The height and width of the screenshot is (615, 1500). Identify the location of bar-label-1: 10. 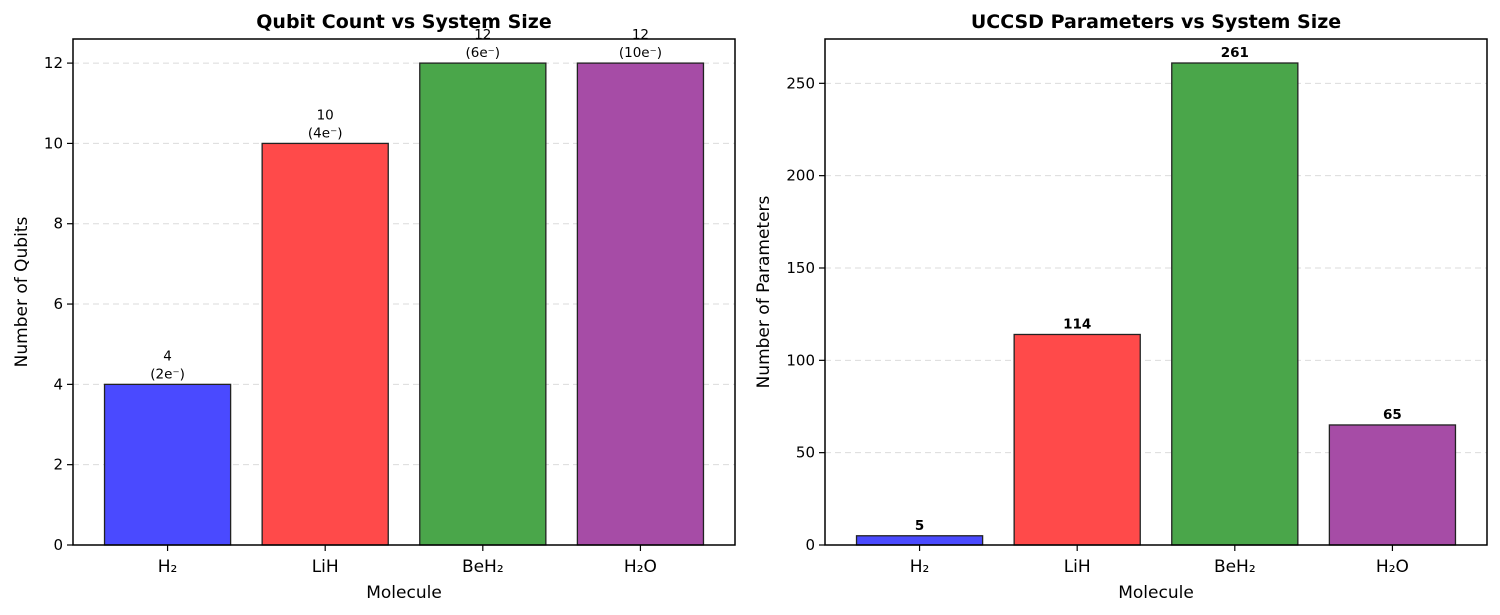
(325, 115).